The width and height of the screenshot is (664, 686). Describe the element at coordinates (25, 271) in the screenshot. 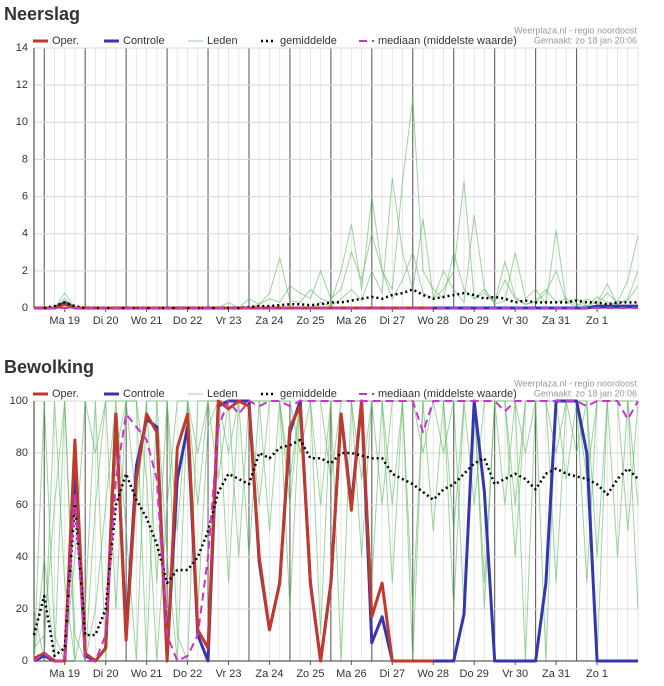

I see `y-tick-label: 2` at that location.